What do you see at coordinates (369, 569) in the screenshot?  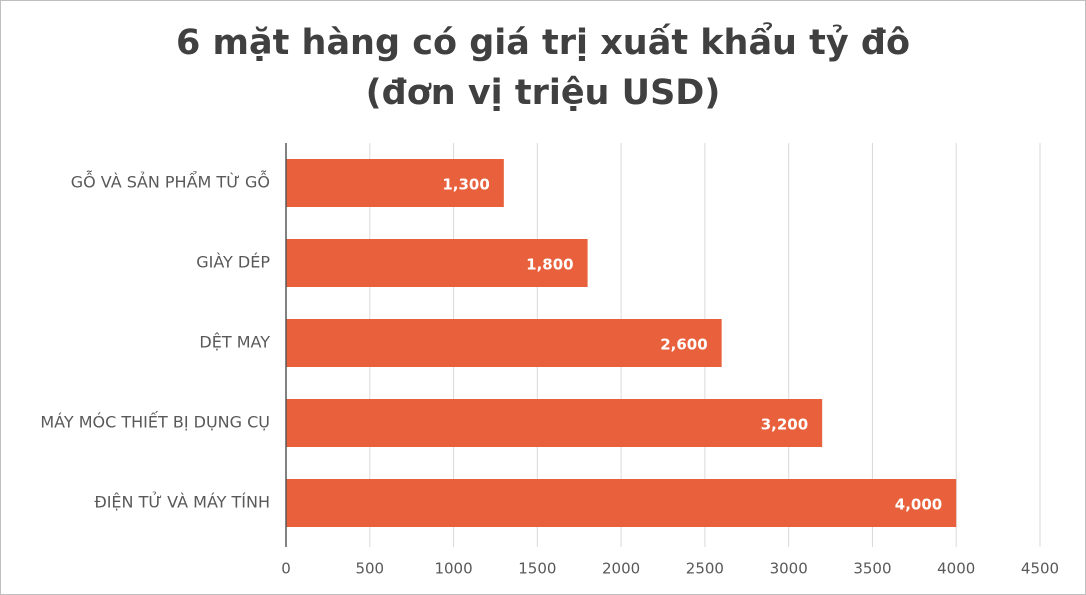 I see `x-tick-label: 500` at bounding box center [369, 569].